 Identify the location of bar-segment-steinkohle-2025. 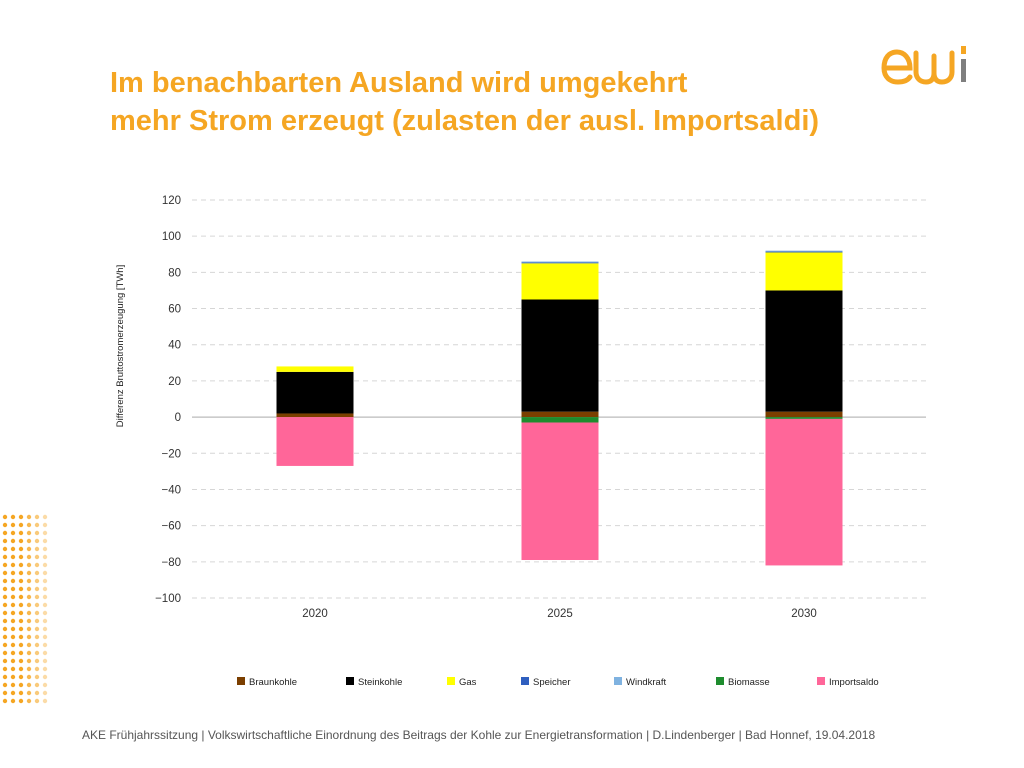
(560, 355).